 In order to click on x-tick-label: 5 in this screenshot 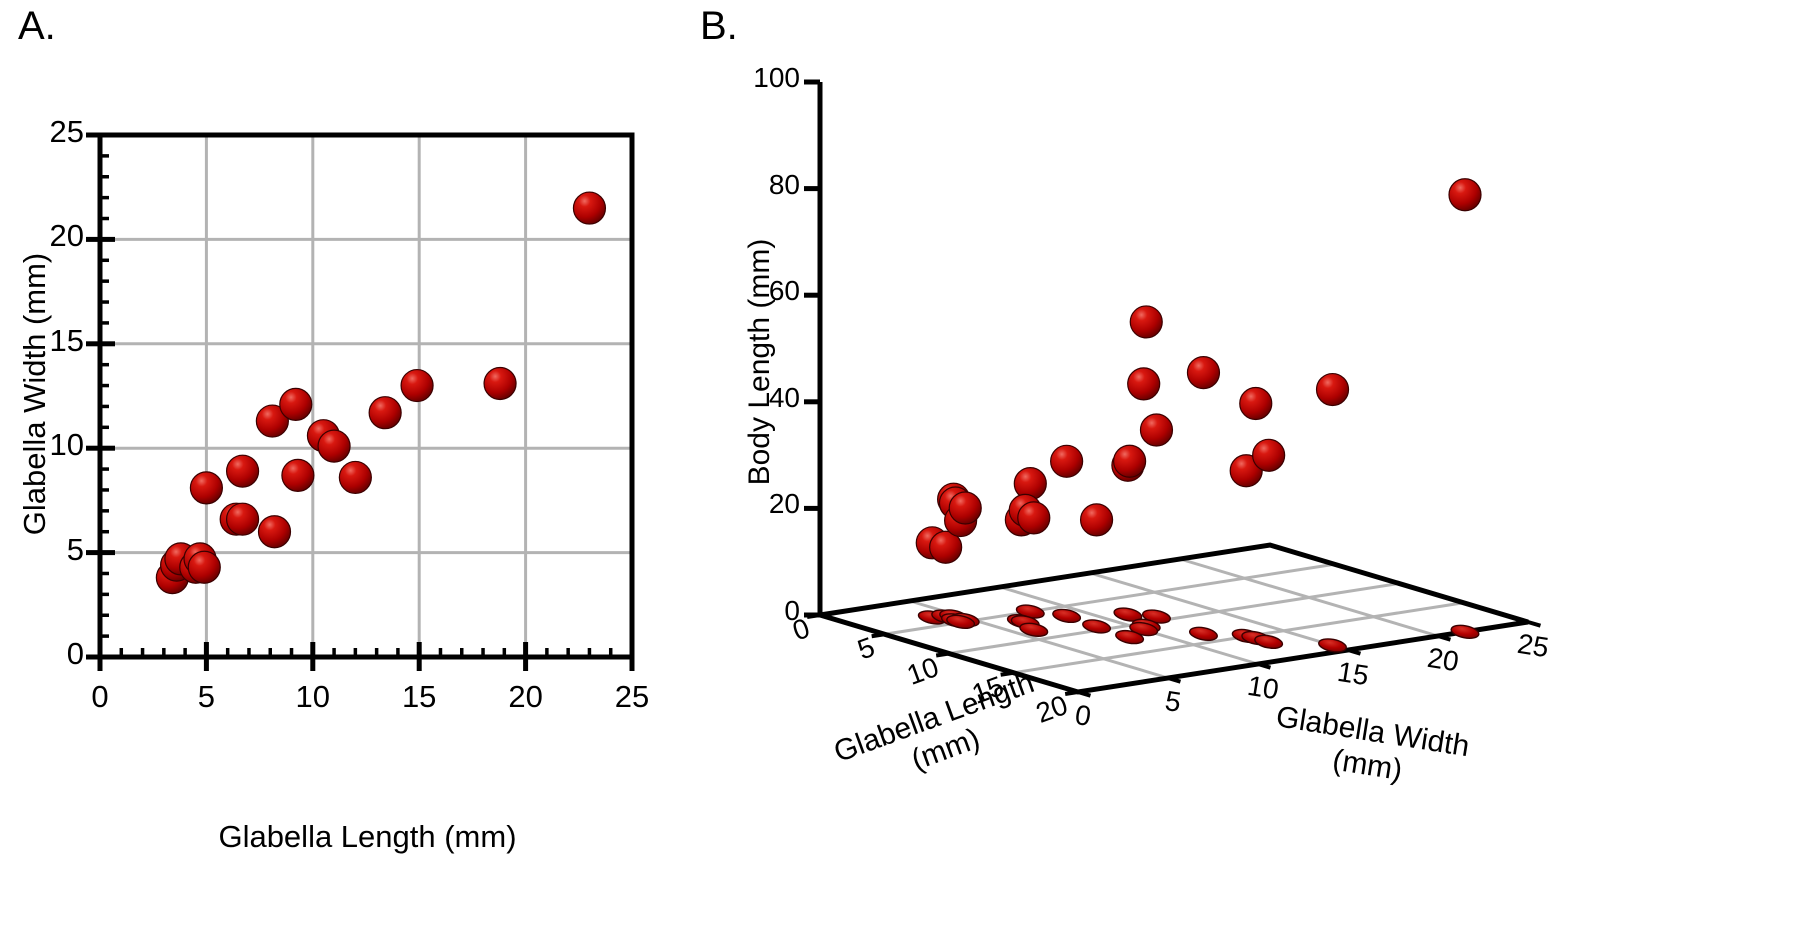, I will do `click(206, 696)`.